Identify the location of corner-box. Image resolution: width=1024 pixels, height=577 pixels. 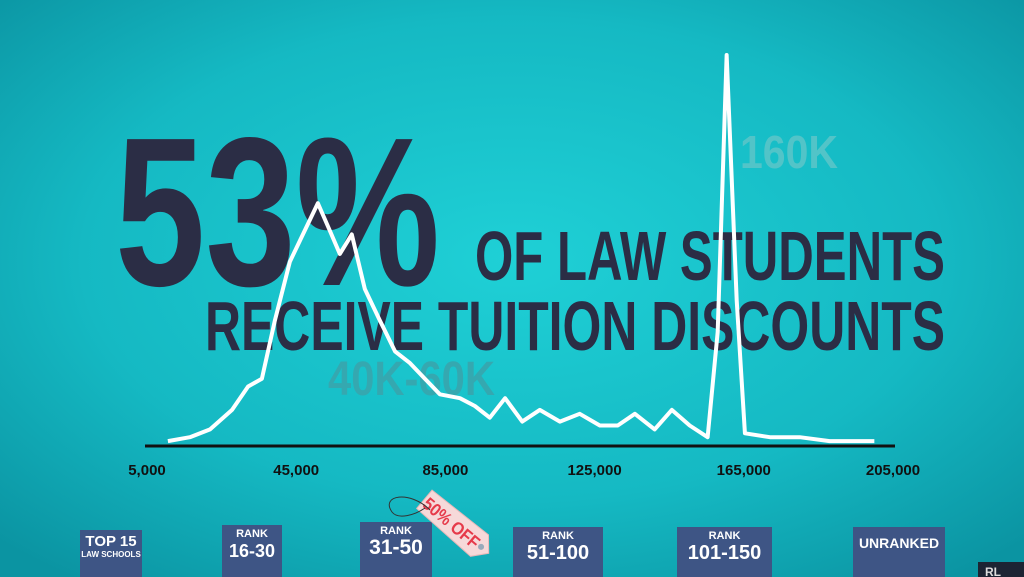
(1001, 569).